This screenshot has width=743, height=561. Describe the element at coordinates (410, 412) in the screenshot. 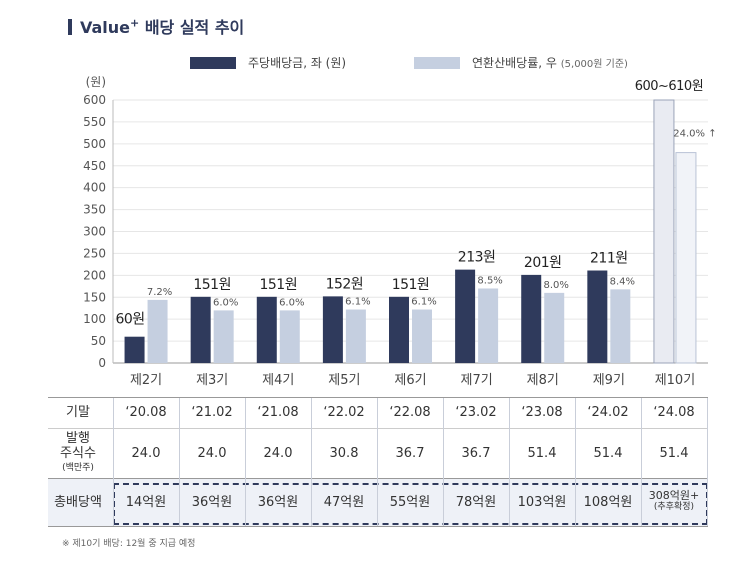

I see `period-cell: ‘22.08` at that location.